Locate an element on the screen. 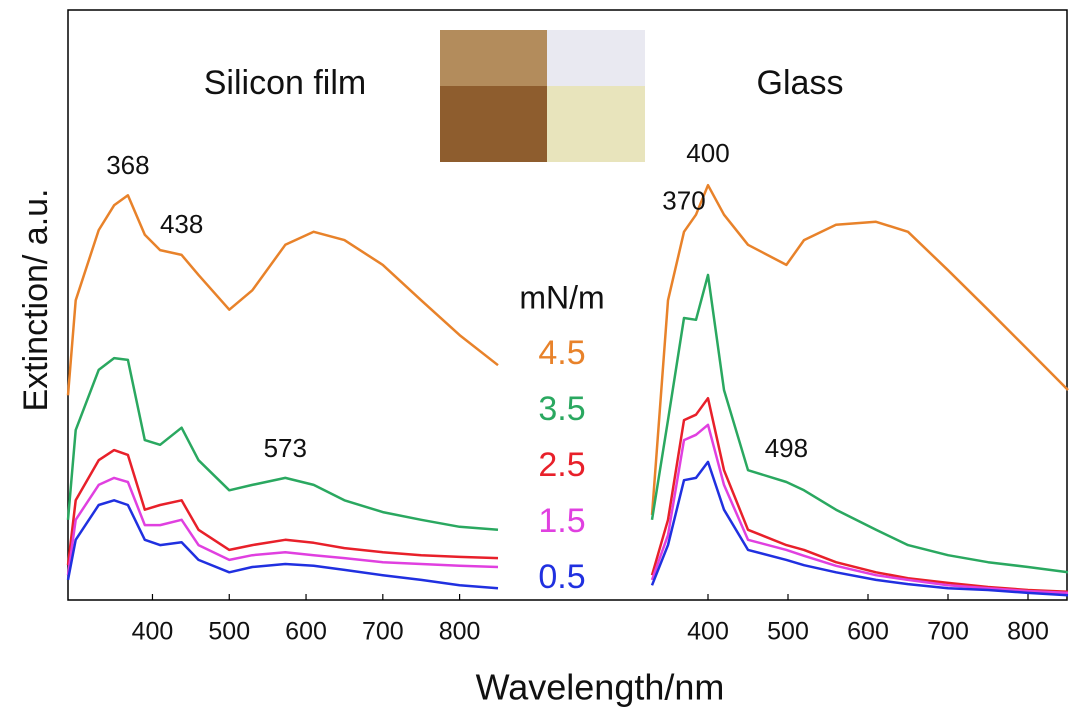 The height and width of the screenshot is (713, 1069). peak-label: 438 is located at coordinates (181, 224).